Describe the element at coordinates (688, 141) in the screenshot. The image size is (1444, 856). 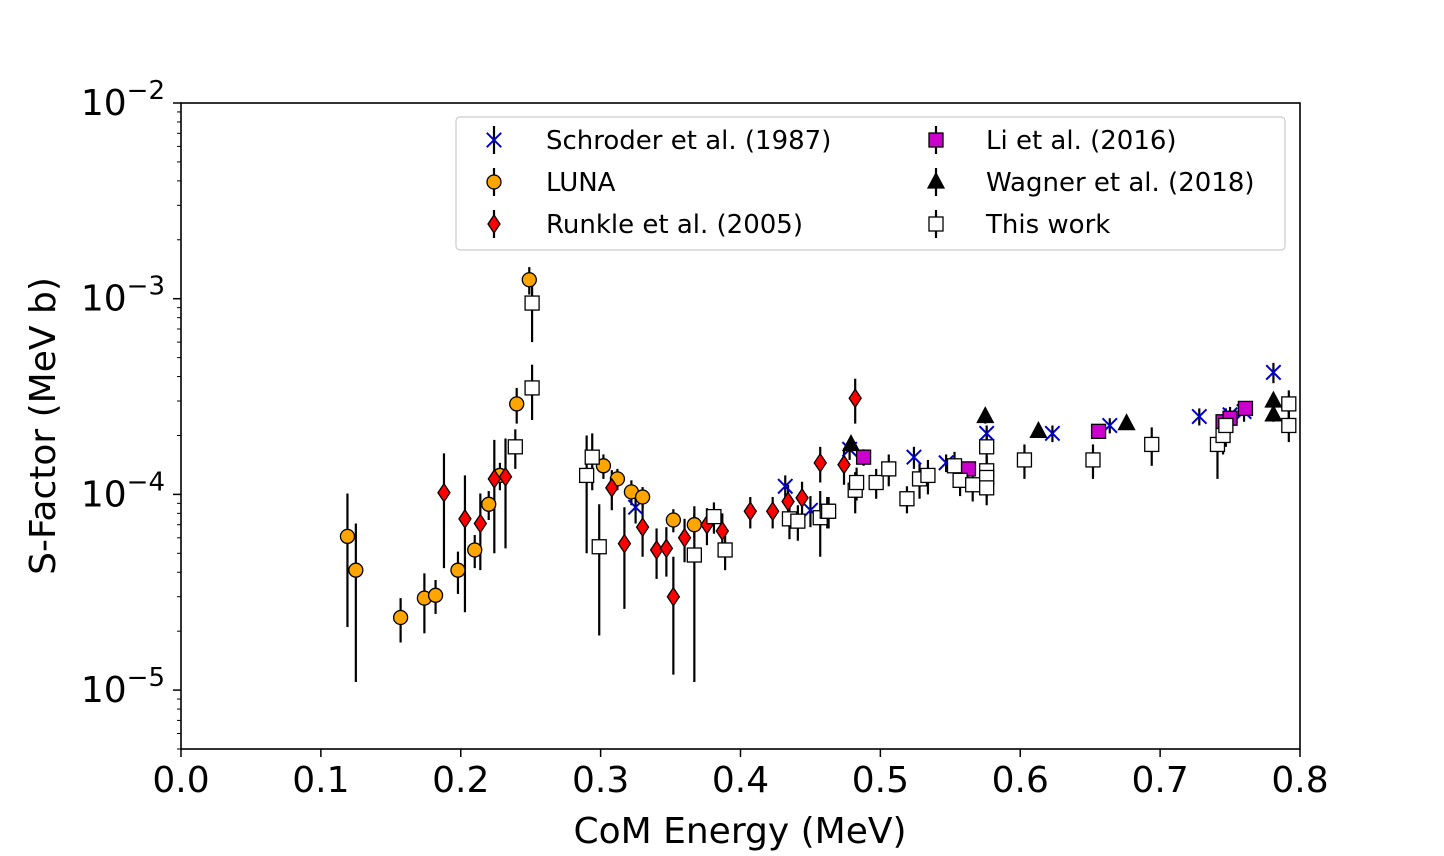
I see `legend-label: Schroder et al. (1987)` at that location.